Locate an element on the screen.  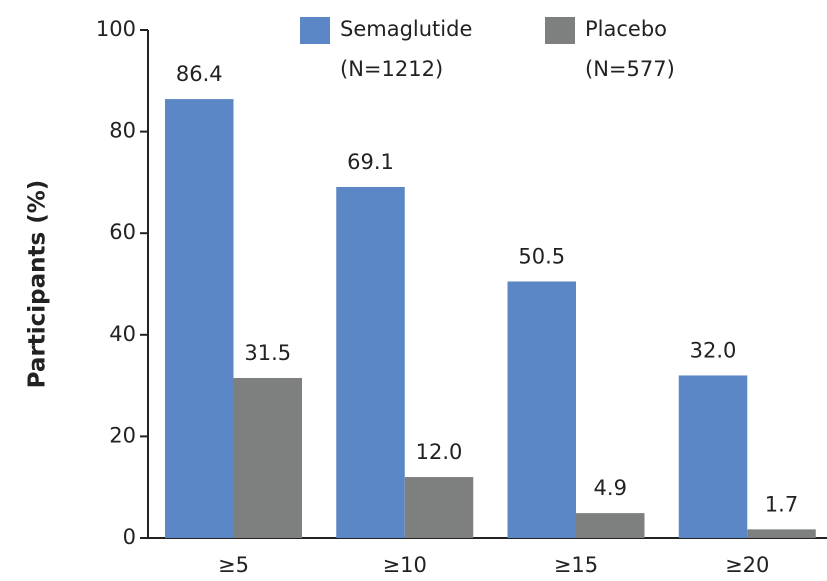
y-tick-label: 20 is located at coordinates (122, 435).